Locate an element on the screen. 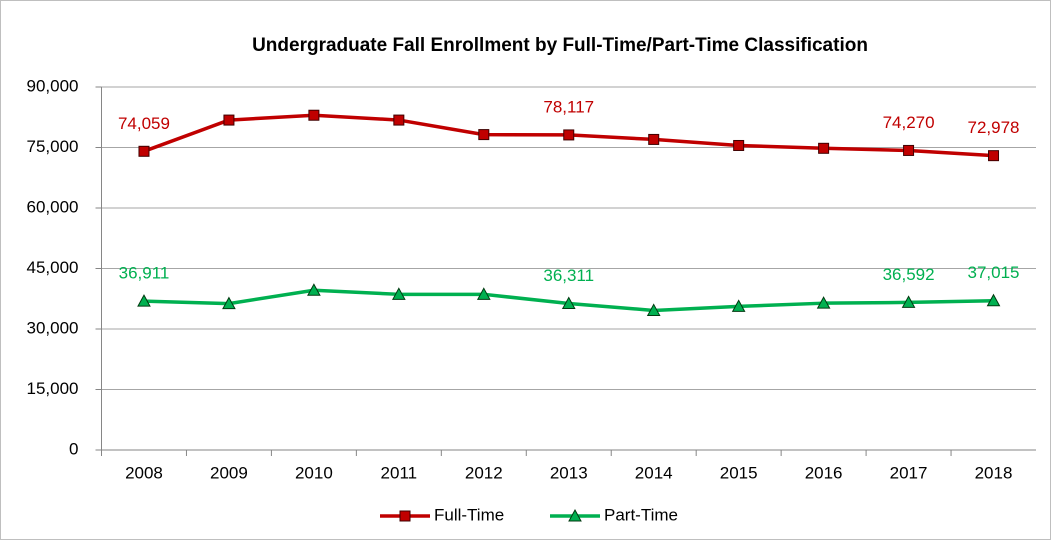  y-tick-label: 15,000 is located at coordinates (53, 388).